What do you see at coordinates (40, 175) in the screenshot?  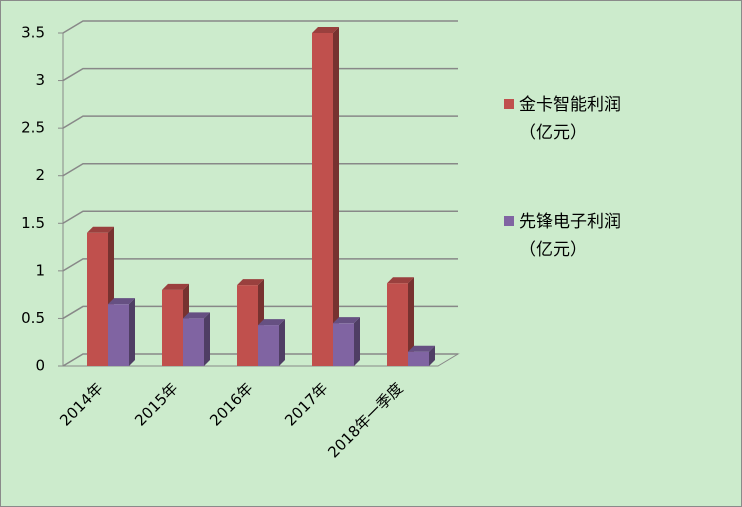 I see `y-tick-label: 2` at bounding box center [40, 175].